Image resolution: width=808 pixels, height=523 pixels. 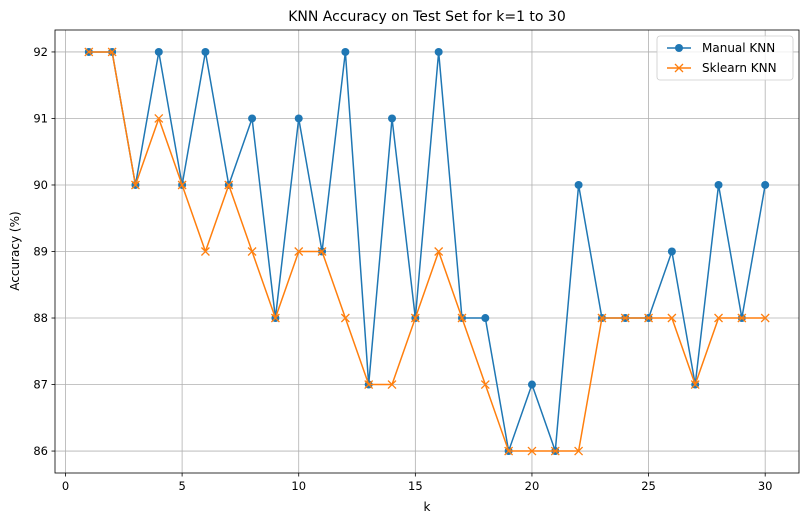 I want to click on legend-entry-sklearn-knn: Sklearn KNN, so click(x=722, y=68).